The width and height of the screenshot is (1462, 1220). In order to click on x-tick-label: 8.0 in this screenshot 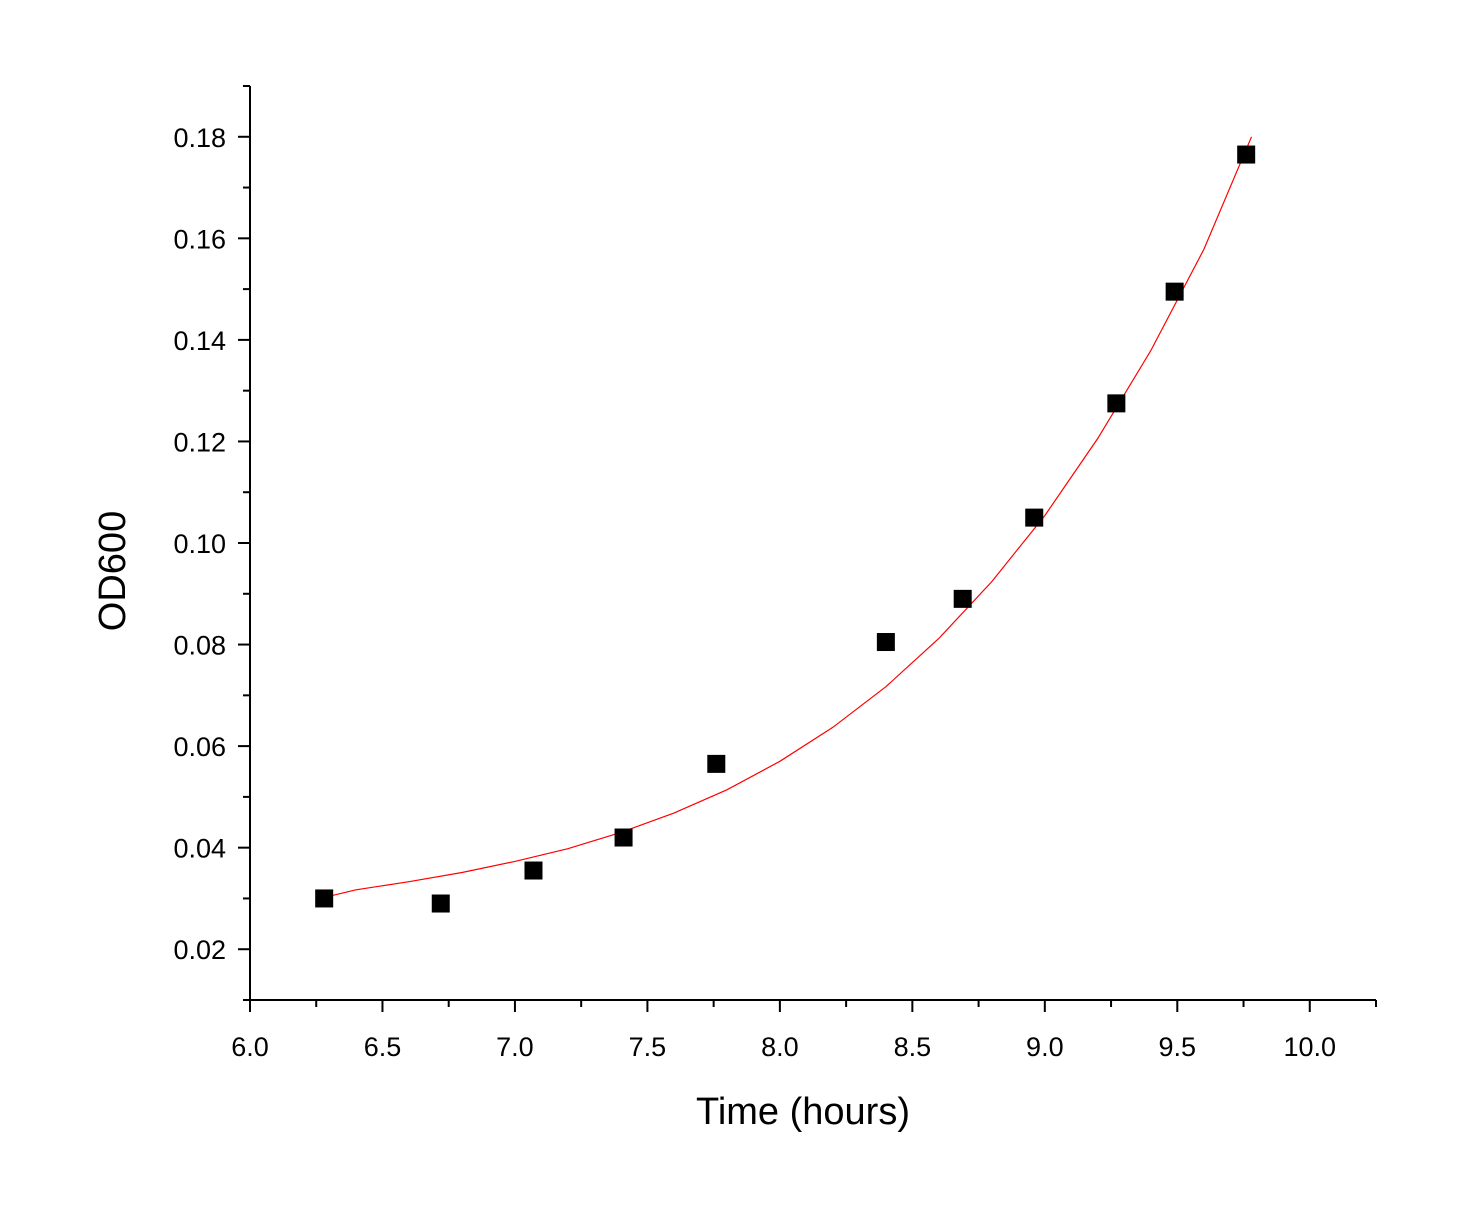, I will do `click(780, 1047)`.